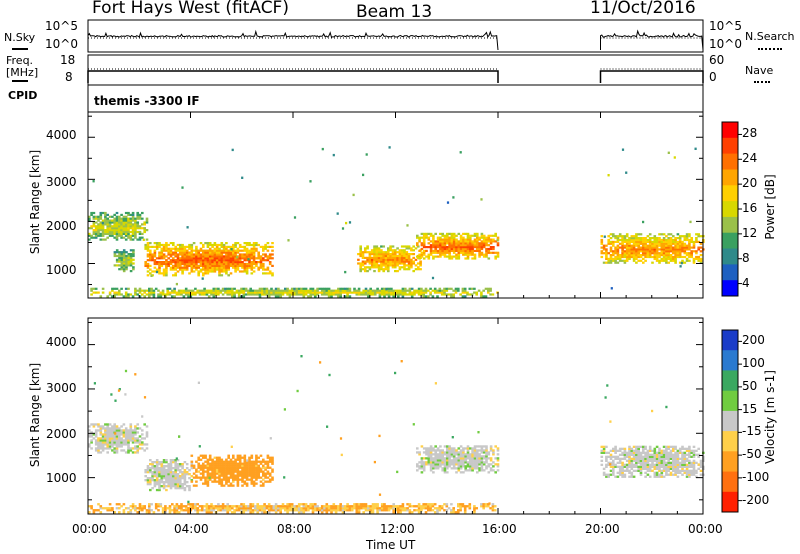  I want to click on power-colorbar-label: Power [dB], so click(770, 207).